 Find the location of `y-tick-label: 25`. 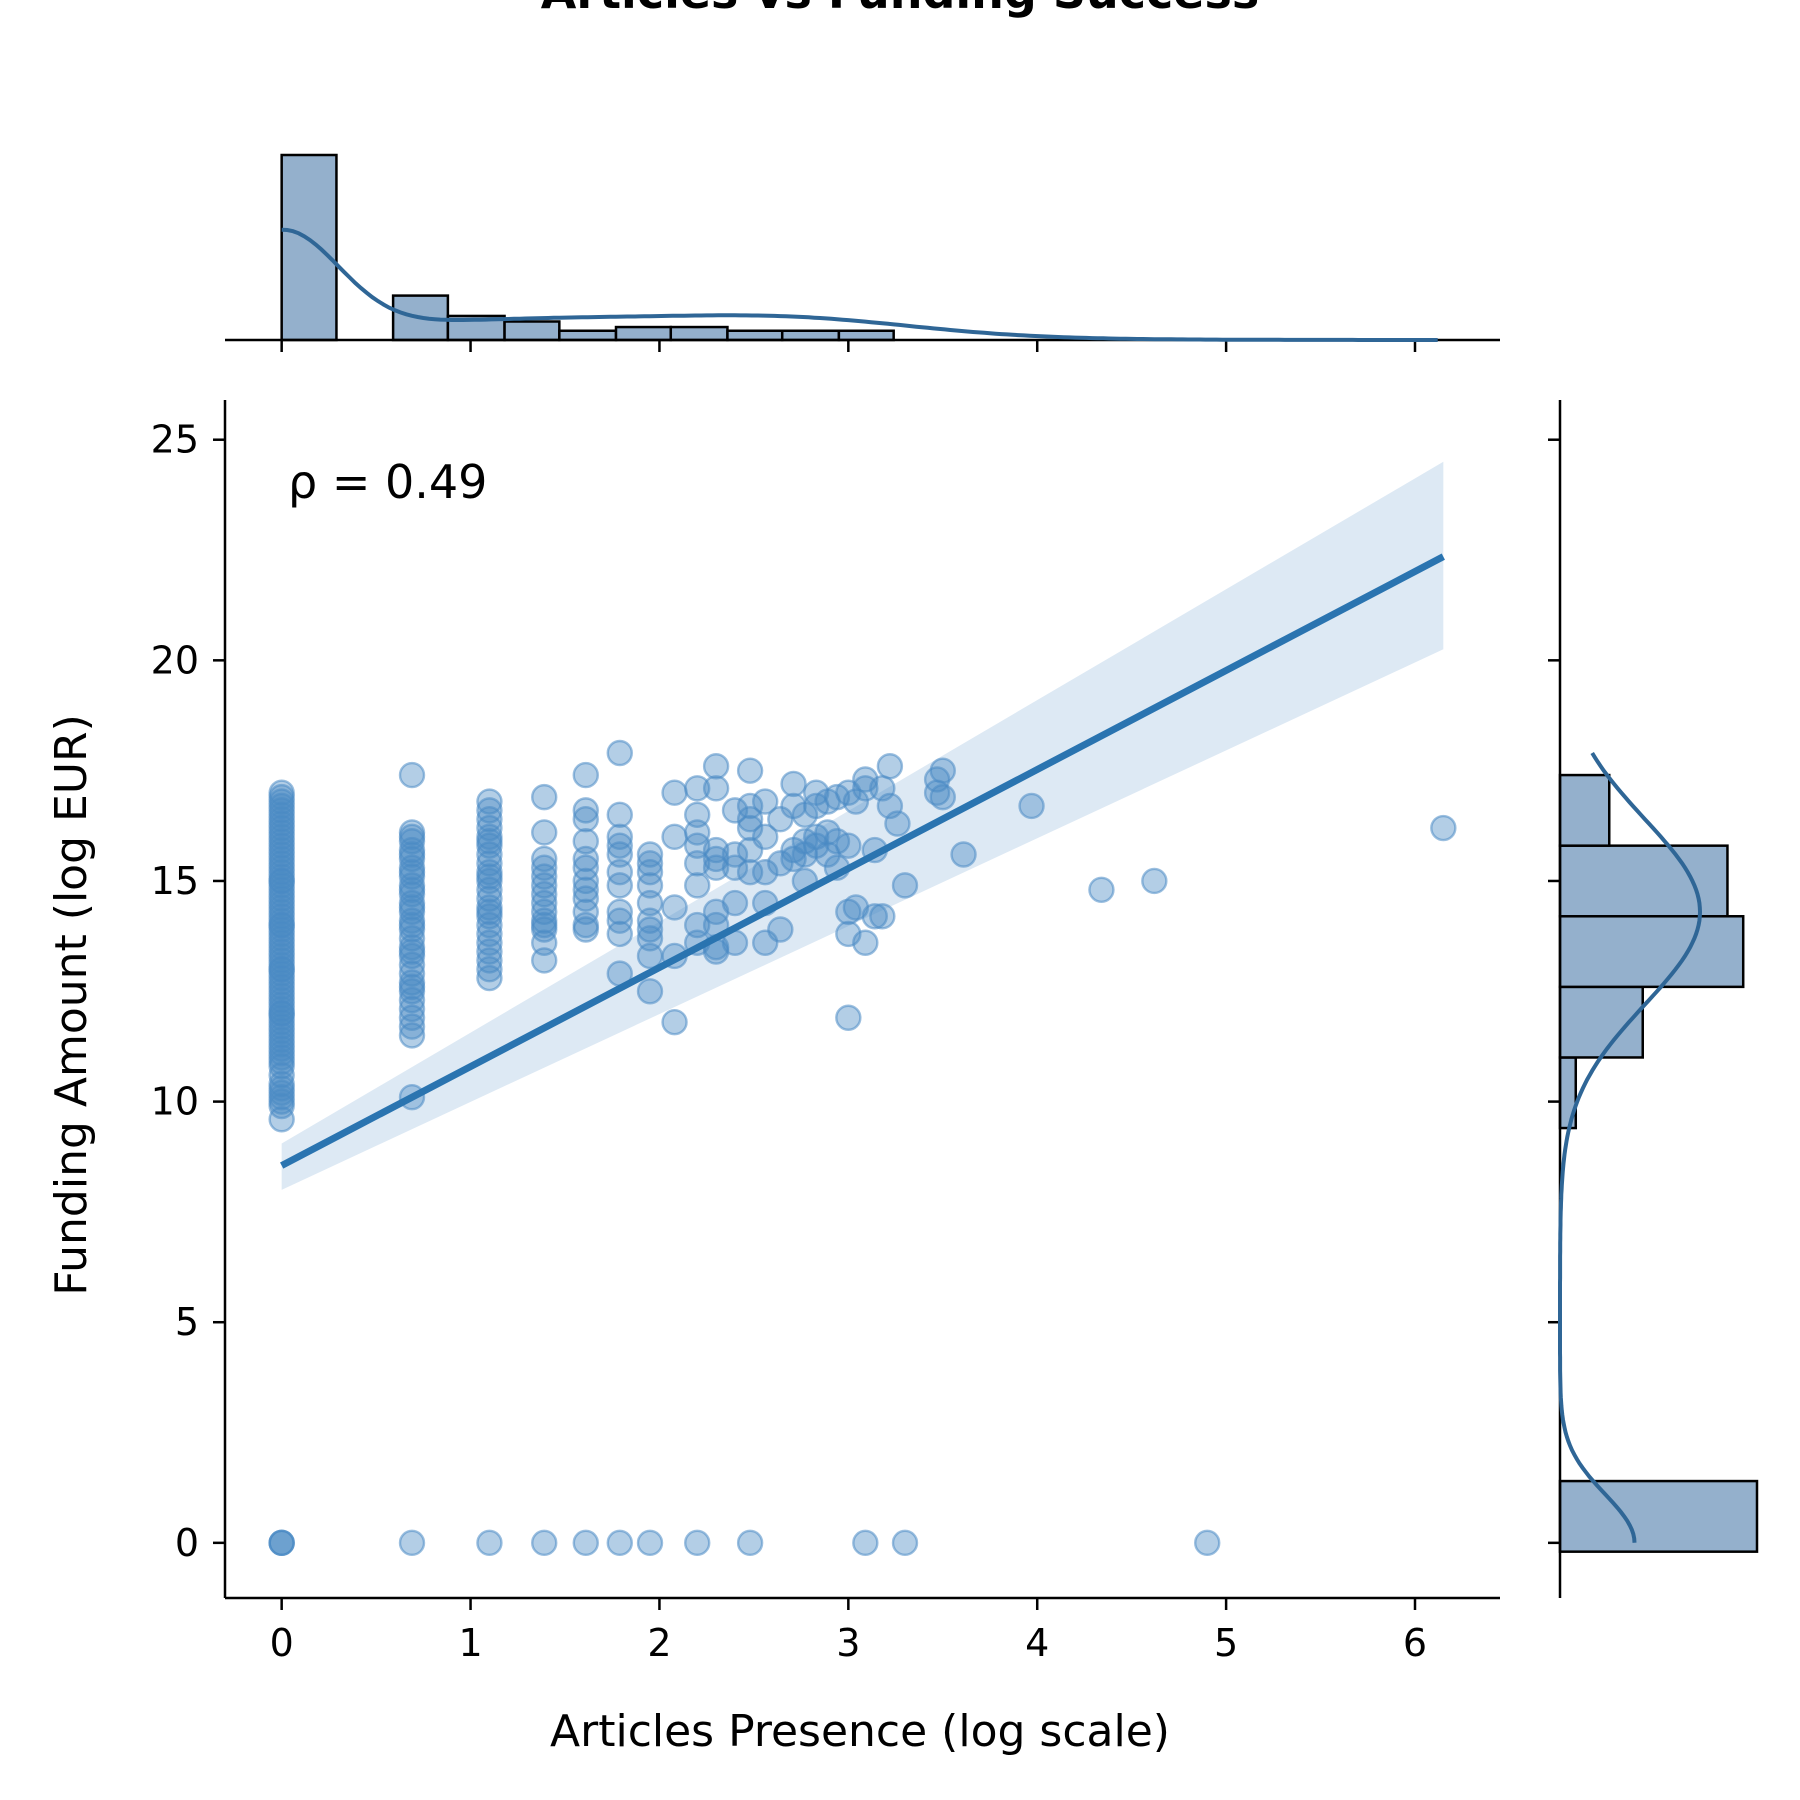

y-tick-label: 25 is located at coordinates (175, 440).